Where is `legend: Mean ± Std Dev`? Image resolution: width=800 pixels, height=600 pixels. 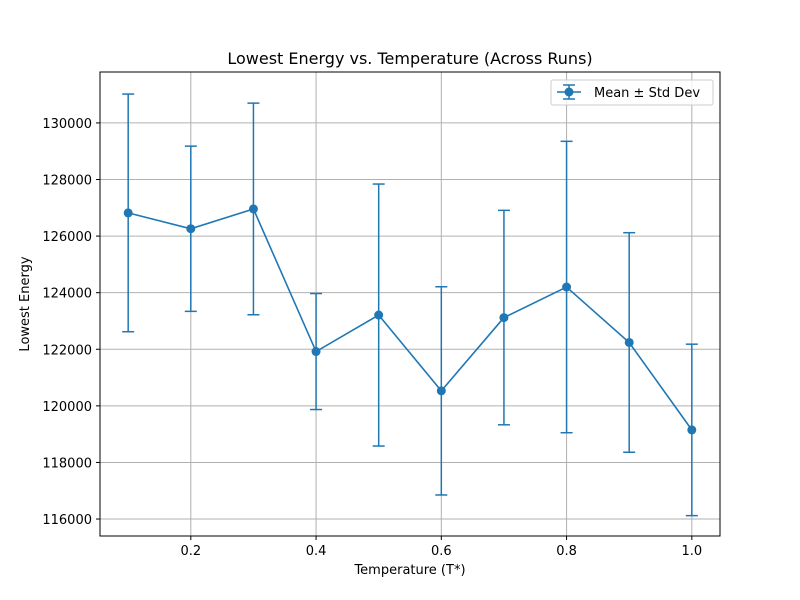
legend: Mean ± Std Dev is located at coordinates (632, 92).